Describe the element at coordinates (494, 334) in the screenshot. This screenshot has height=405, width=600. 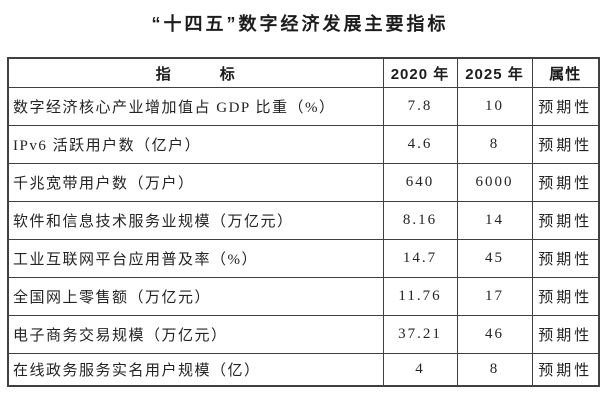
I see `value-2025-cell: 46` at that location.